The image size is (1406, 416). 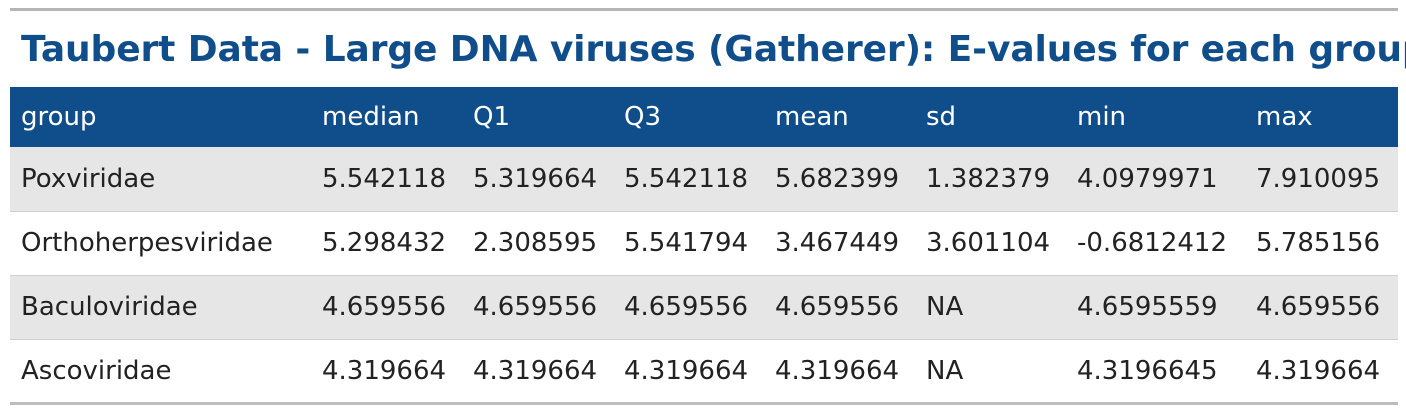 What do you see at coordinates (837, 243) in the screenshot?
I see `cell-mean: 3.467449` at bounding box center [837, 243].